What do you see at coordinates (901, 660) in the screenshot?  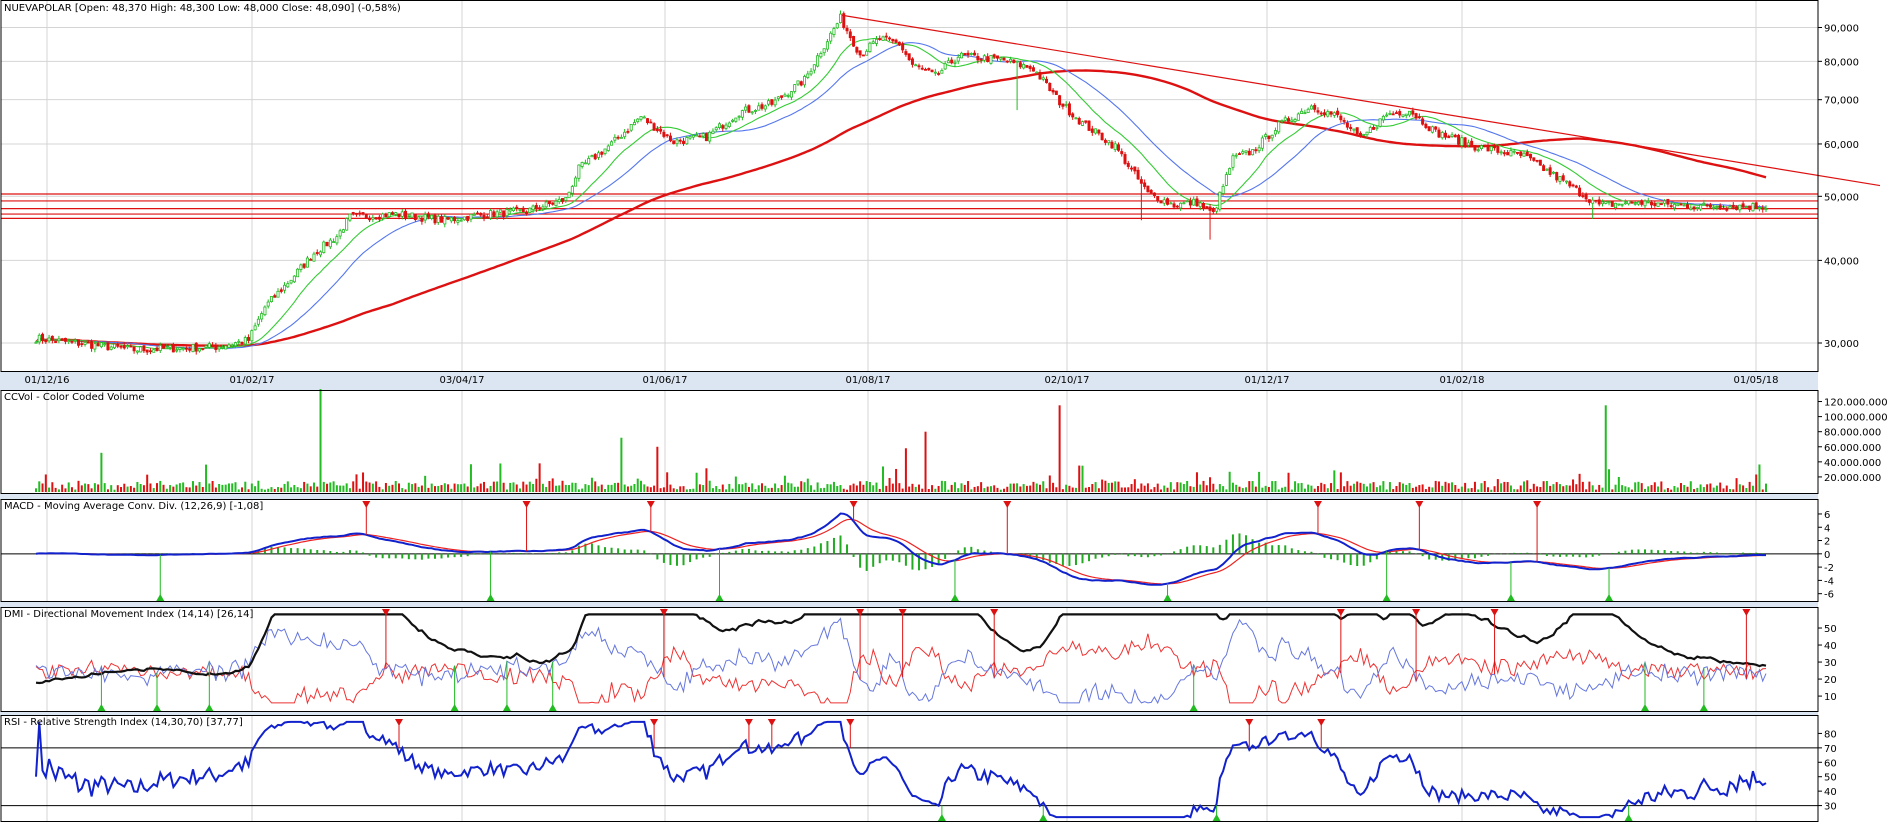 I see `dmi-panel` at bounding box center [901, 660].